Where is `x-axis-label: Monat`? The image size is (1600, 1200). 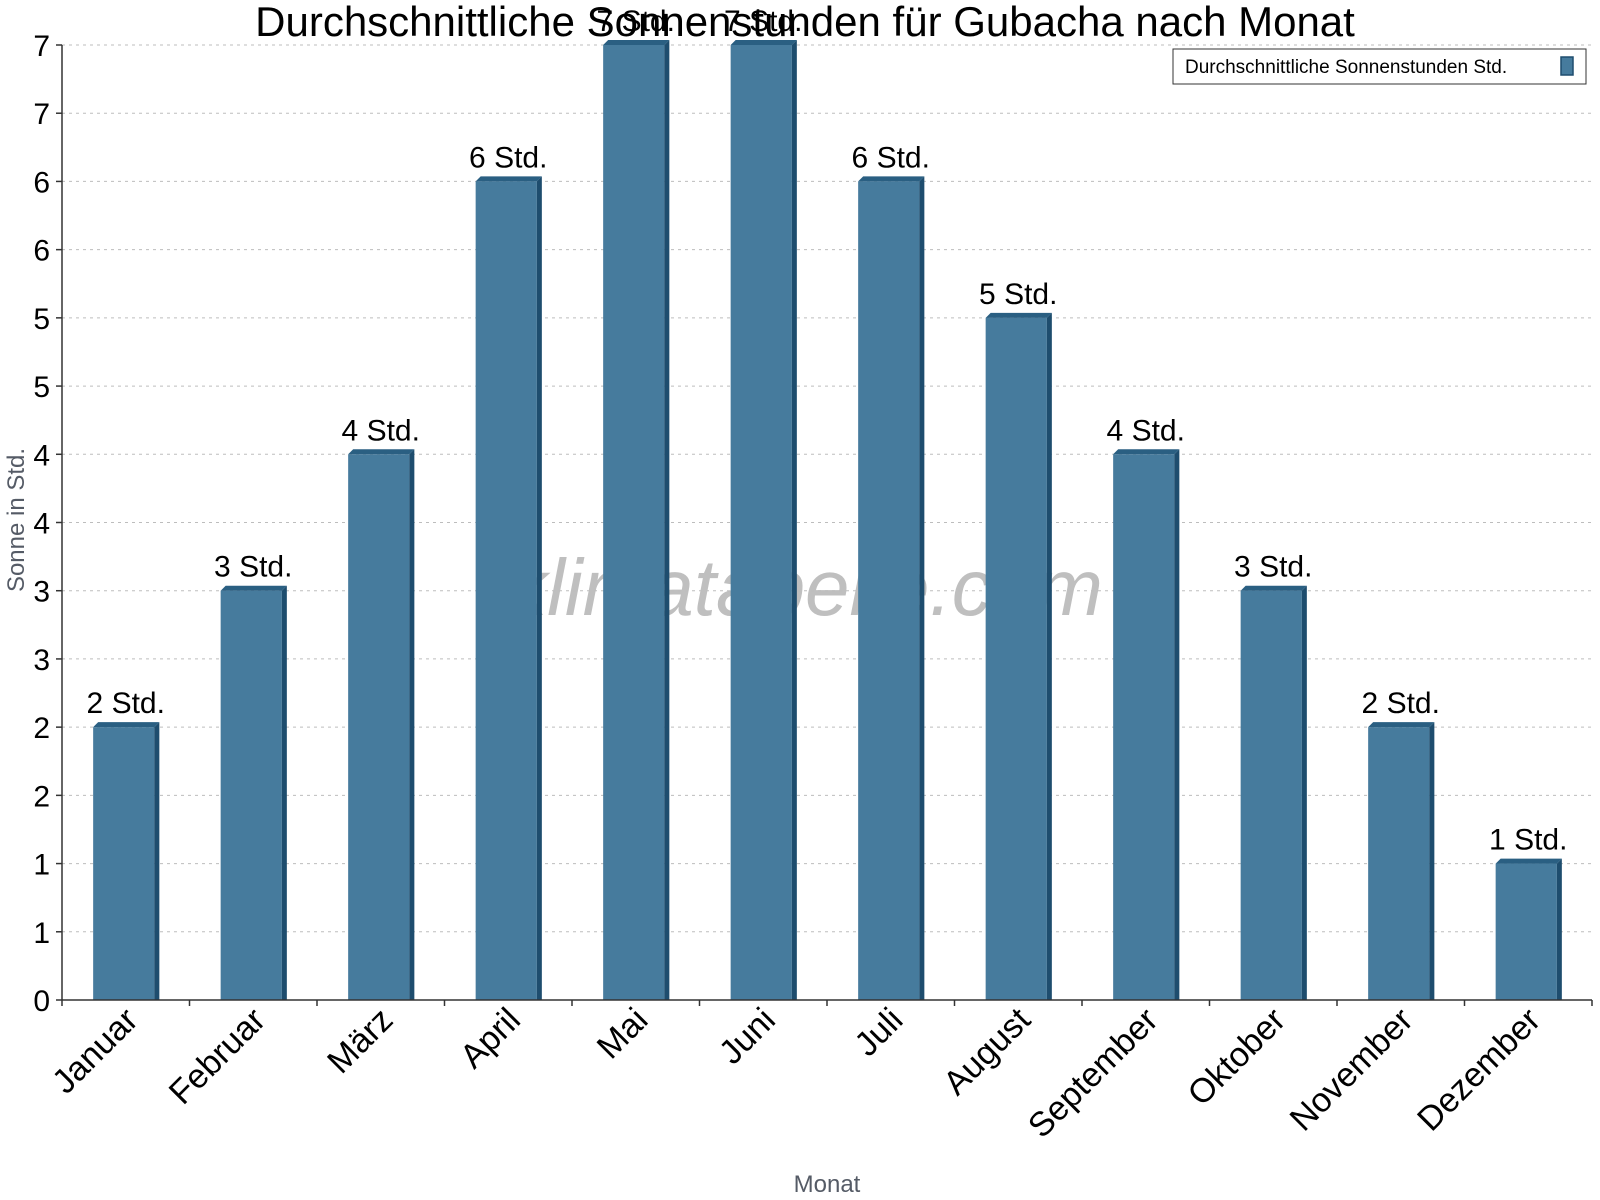 x-axis-label: Monat is located at coordinates (827, 1184).